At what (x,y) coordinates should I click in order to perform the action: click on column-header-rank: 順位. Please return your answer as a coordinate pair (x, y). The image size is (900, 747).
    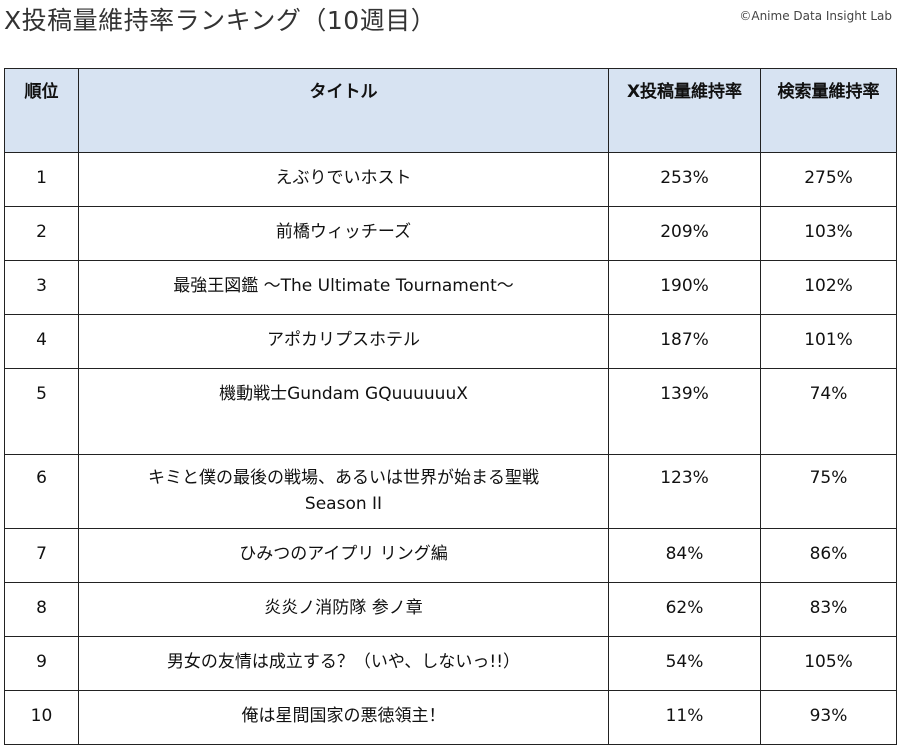
    Looking at the image, I should click on (41, 110).